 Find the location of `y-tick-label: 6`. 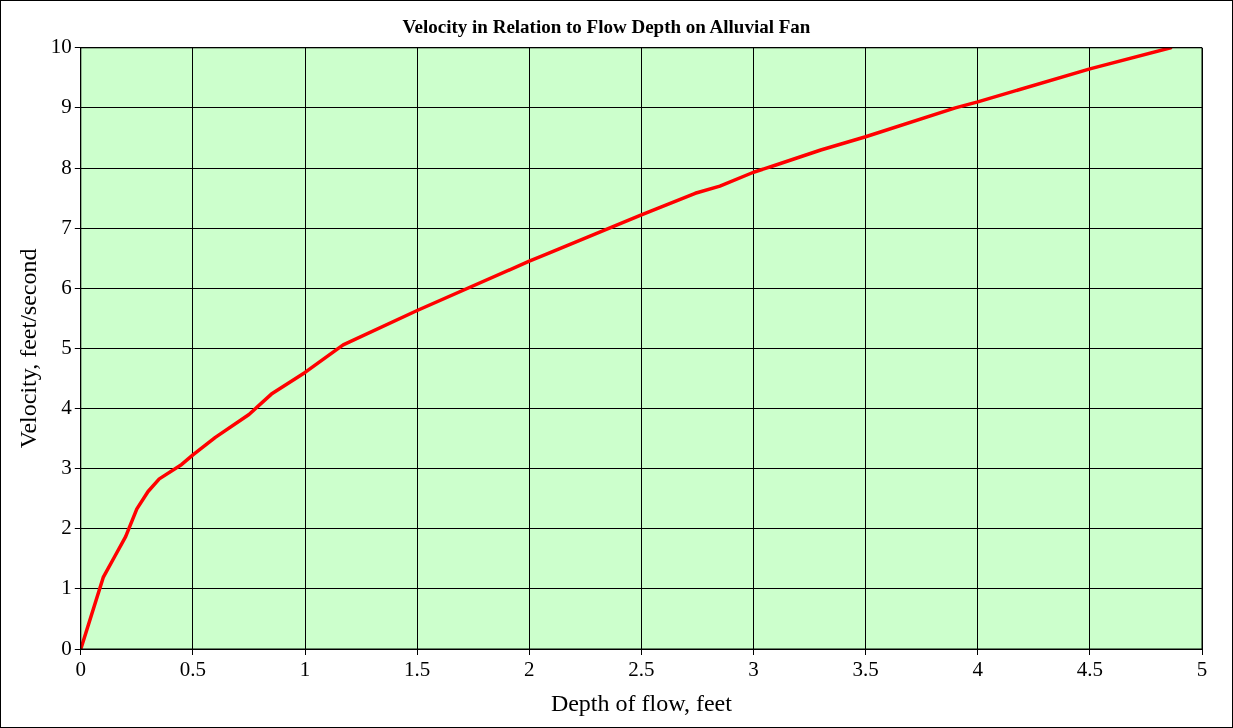

y-tick-label: 6 is located at coordinates (66, 286).